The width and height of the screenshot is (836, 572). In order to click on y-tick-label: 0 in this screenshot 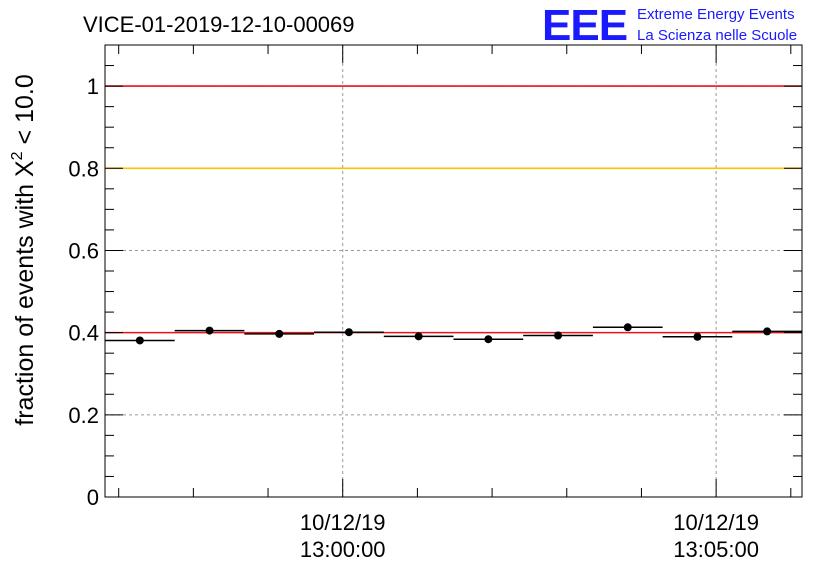, I will do `click(93, 497)`.